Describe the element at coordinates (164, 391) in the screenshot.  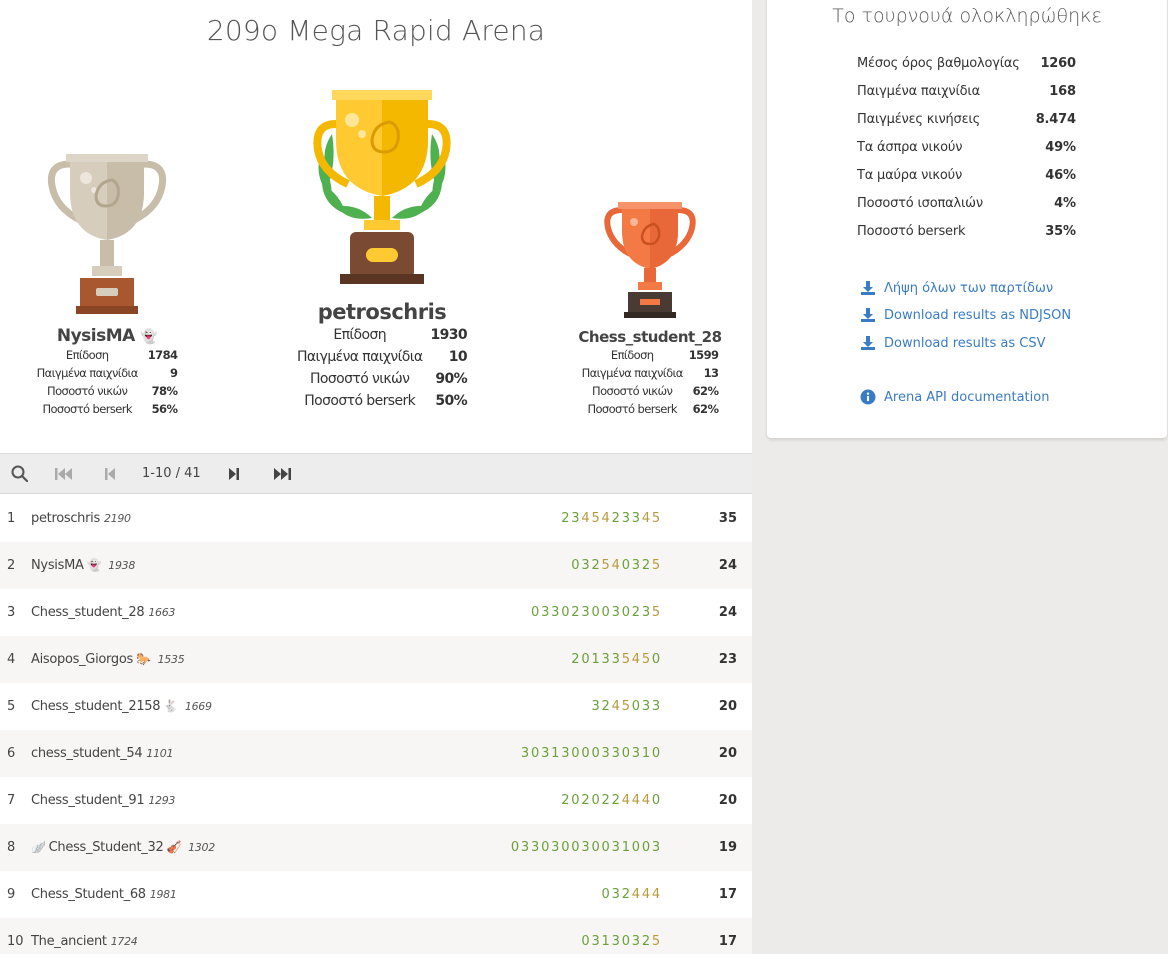
I see `stat-value: 78%` at that location.